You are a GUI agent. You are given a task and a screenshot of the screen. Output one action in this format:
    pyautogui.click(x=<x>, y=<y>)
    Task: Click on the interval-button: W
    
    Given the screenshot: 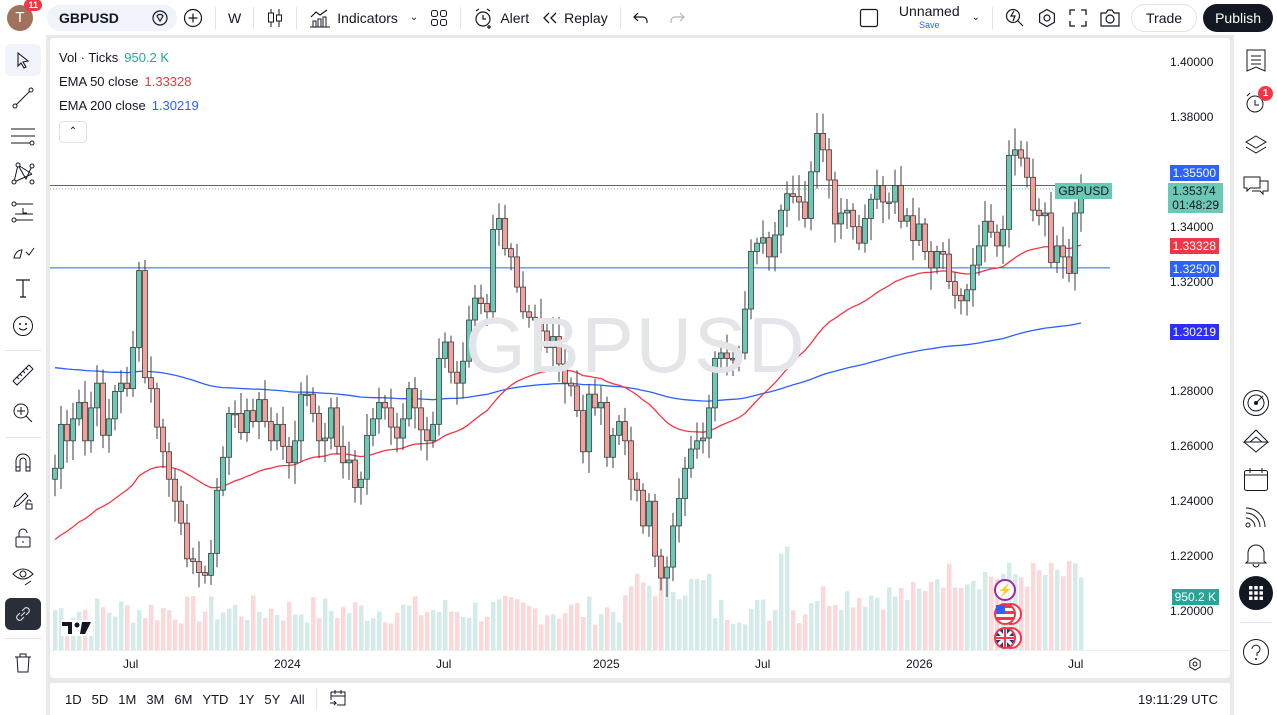 What is the action you would take?
    pyautogui.click(x=235, y=17)
    